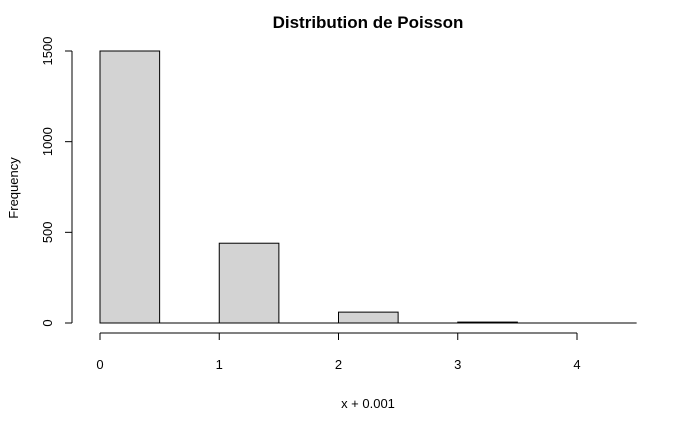 The width and height of the screenshot is (700, 432). Describe the element at coordinates (99, 364) in the screenshot. I see `x-tick-label-0: 0` at that location.